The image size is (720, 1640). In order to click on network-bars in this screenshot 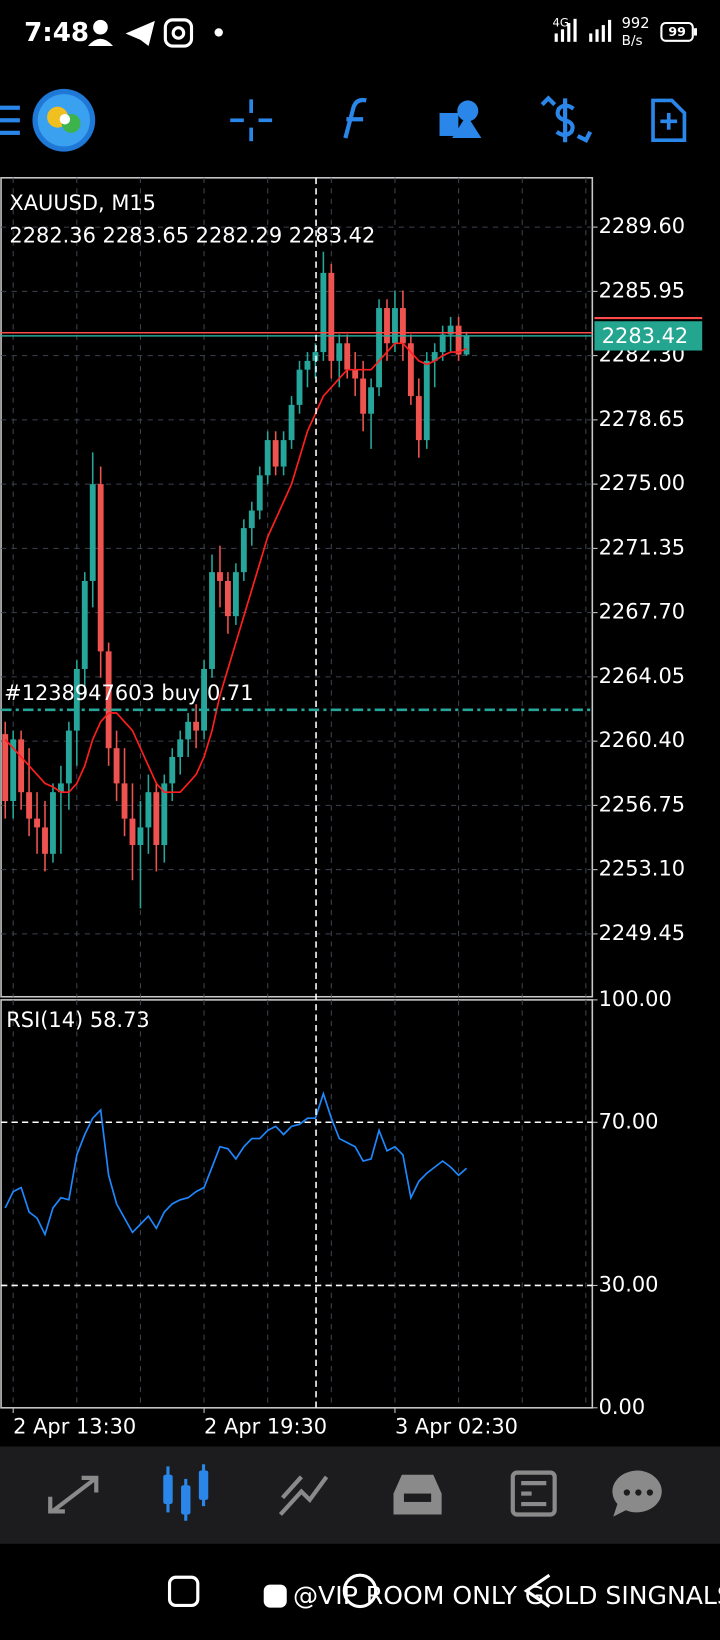, I will do `click(565, 30)`.